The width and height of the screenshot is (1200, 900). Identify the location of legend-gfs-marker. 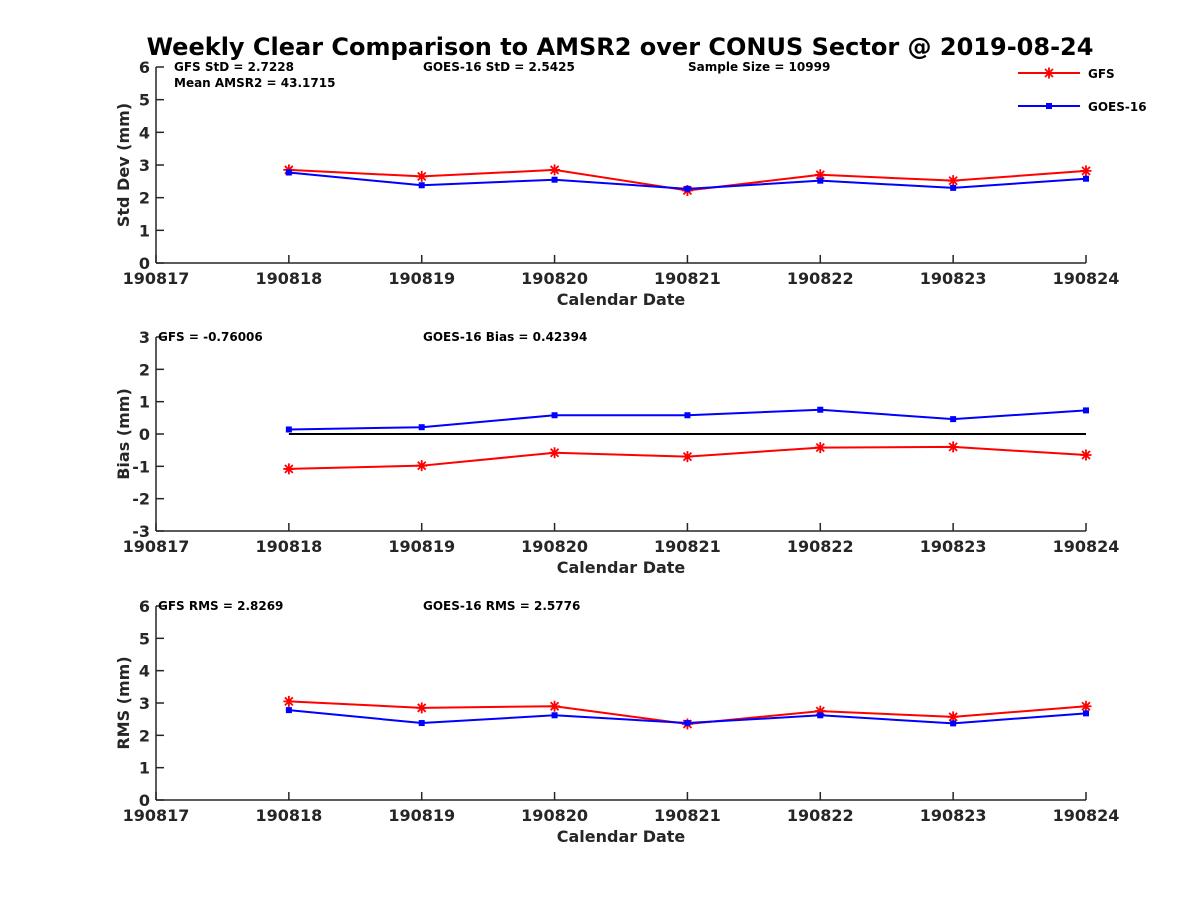
(1049, 73).